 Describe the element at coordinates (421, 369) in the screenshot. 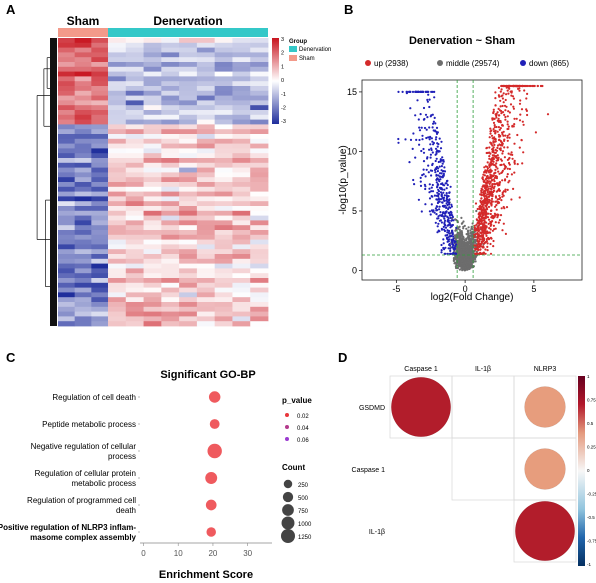

I see `correlation-col-label: Caspase 1` at that location.